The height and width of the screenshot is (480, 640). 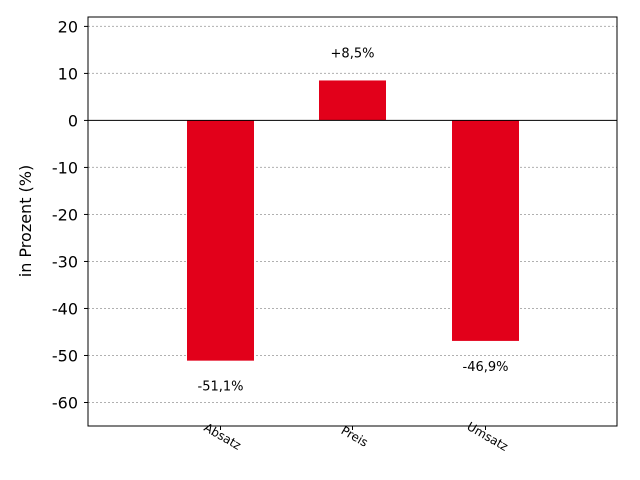 What do you see at coordinates (68, 73) in the screenshot?
I see `y-tick-label: 10` at bounding box center [68, 73].